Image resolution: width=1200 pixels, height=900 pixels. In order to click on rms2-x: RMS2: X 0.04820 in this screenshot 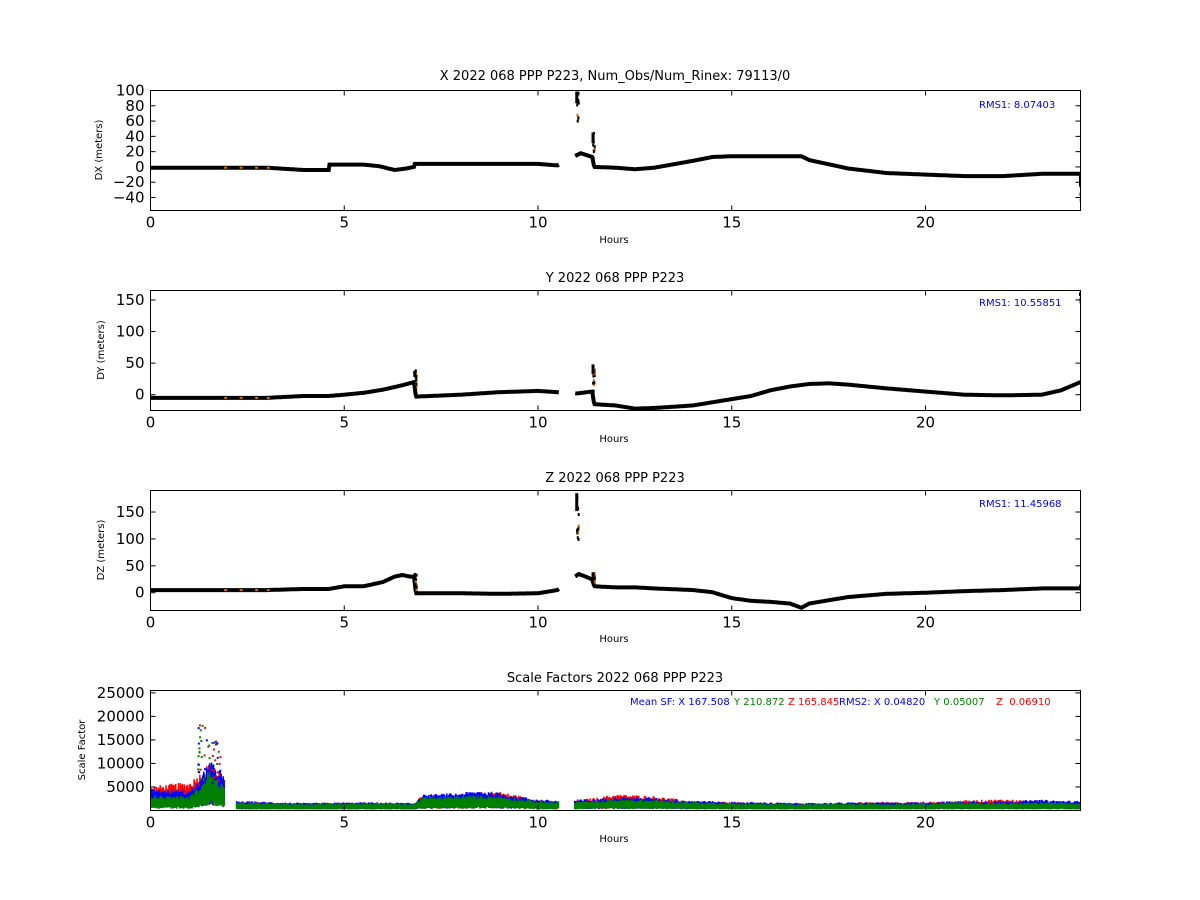, I will do `click(882, 702)`.